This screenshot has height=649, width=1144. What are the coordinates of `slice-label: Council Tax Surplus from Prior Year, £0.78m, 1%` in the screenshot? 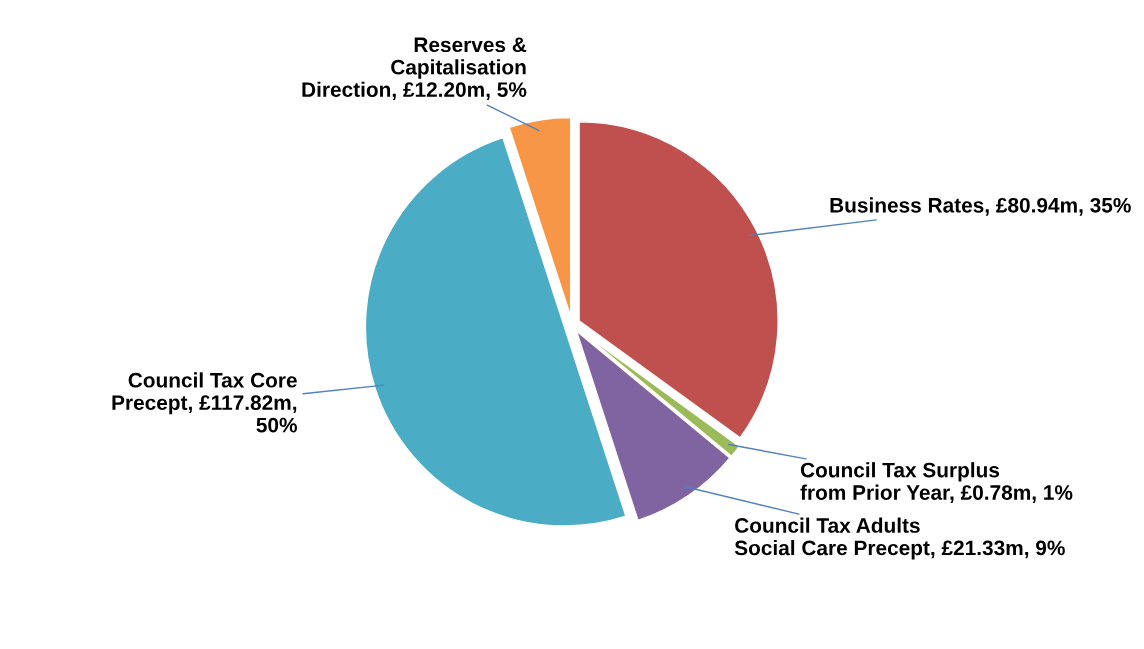 It's located at (936, 482).